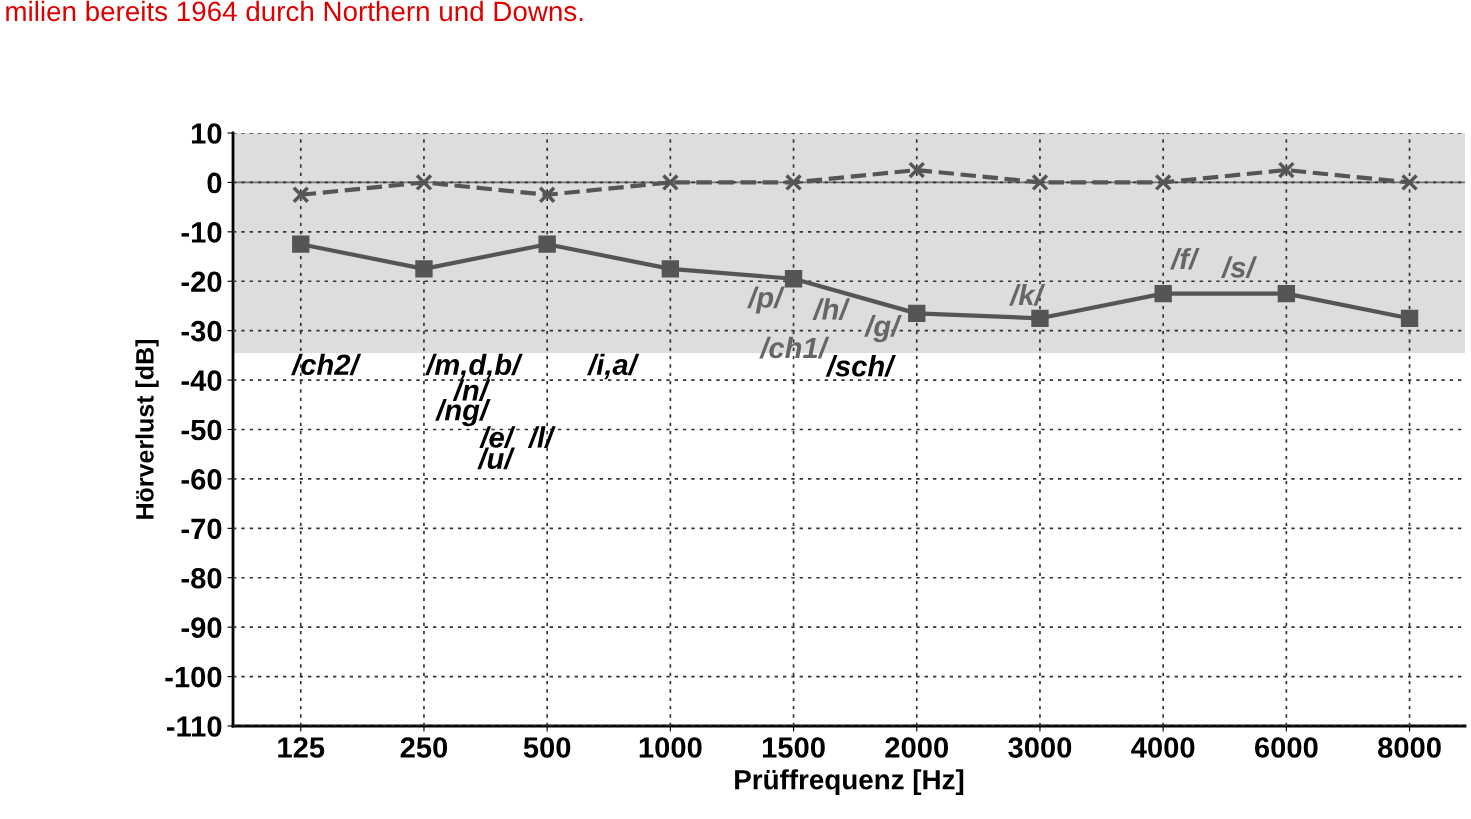 The image size is (1471, 819). I want to click on x-tick-label: 2000, so click(917, 747).